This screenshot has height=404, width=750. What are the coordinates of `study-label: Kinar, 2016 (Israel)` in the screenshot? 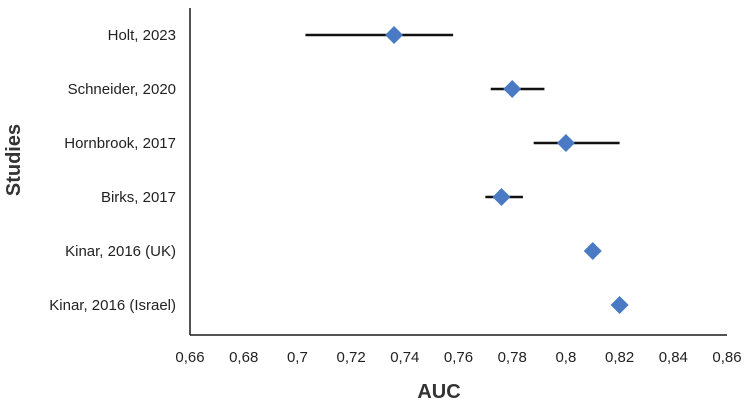 It's located at (112, 305).